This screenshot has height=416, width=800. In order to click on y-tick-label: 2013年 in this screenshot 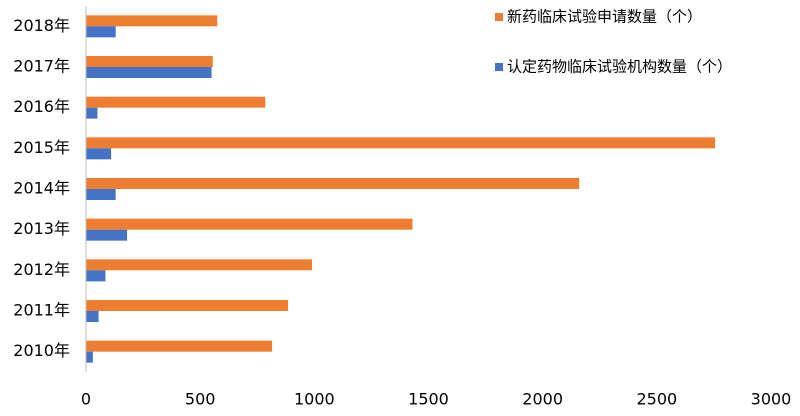, I will do `click(41, 228)`.